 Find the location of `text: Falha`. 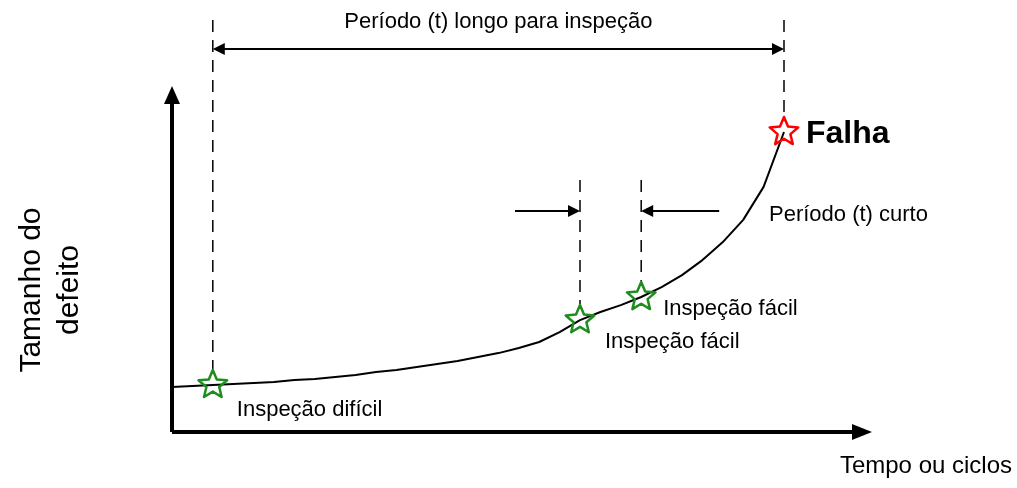

text: Falha is located at coordinates (848, 131).